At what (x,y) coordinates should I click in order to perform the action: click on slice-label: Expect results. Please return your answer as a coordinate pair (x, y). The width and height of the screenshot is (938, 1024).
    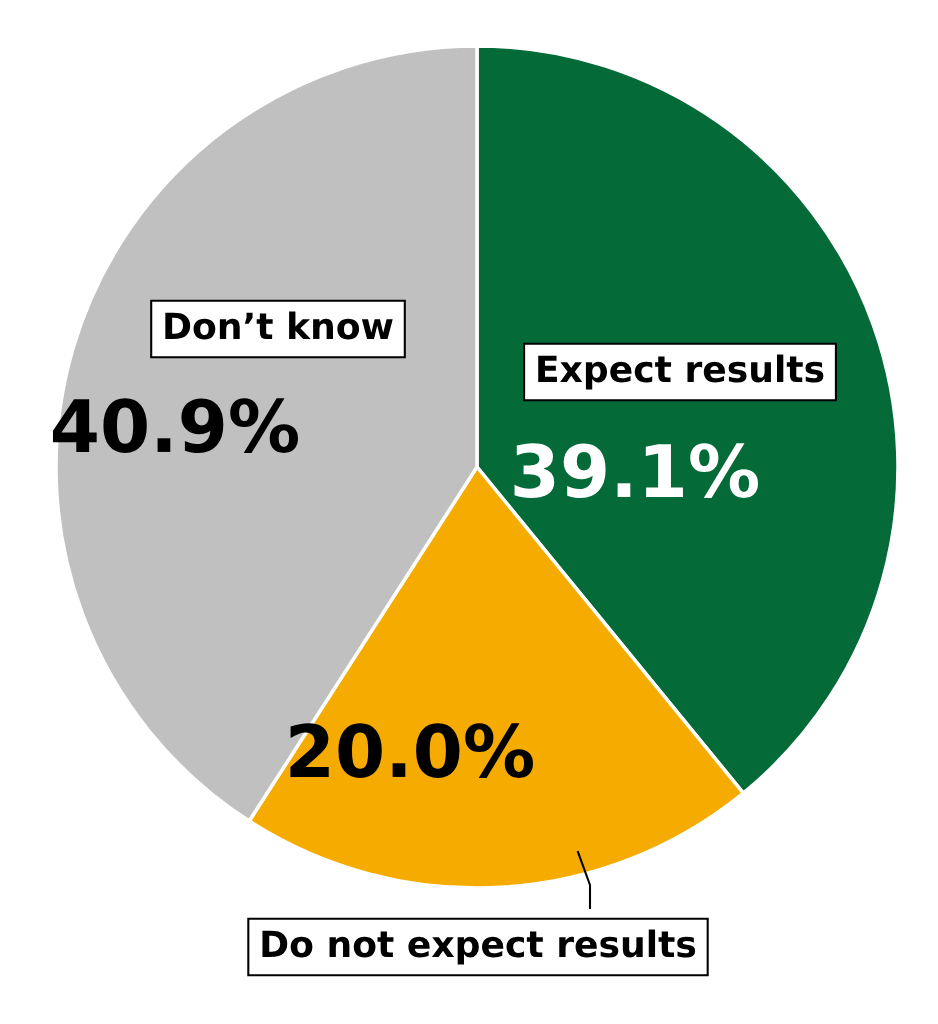
    Looking at the image, I should click on (681, 372).